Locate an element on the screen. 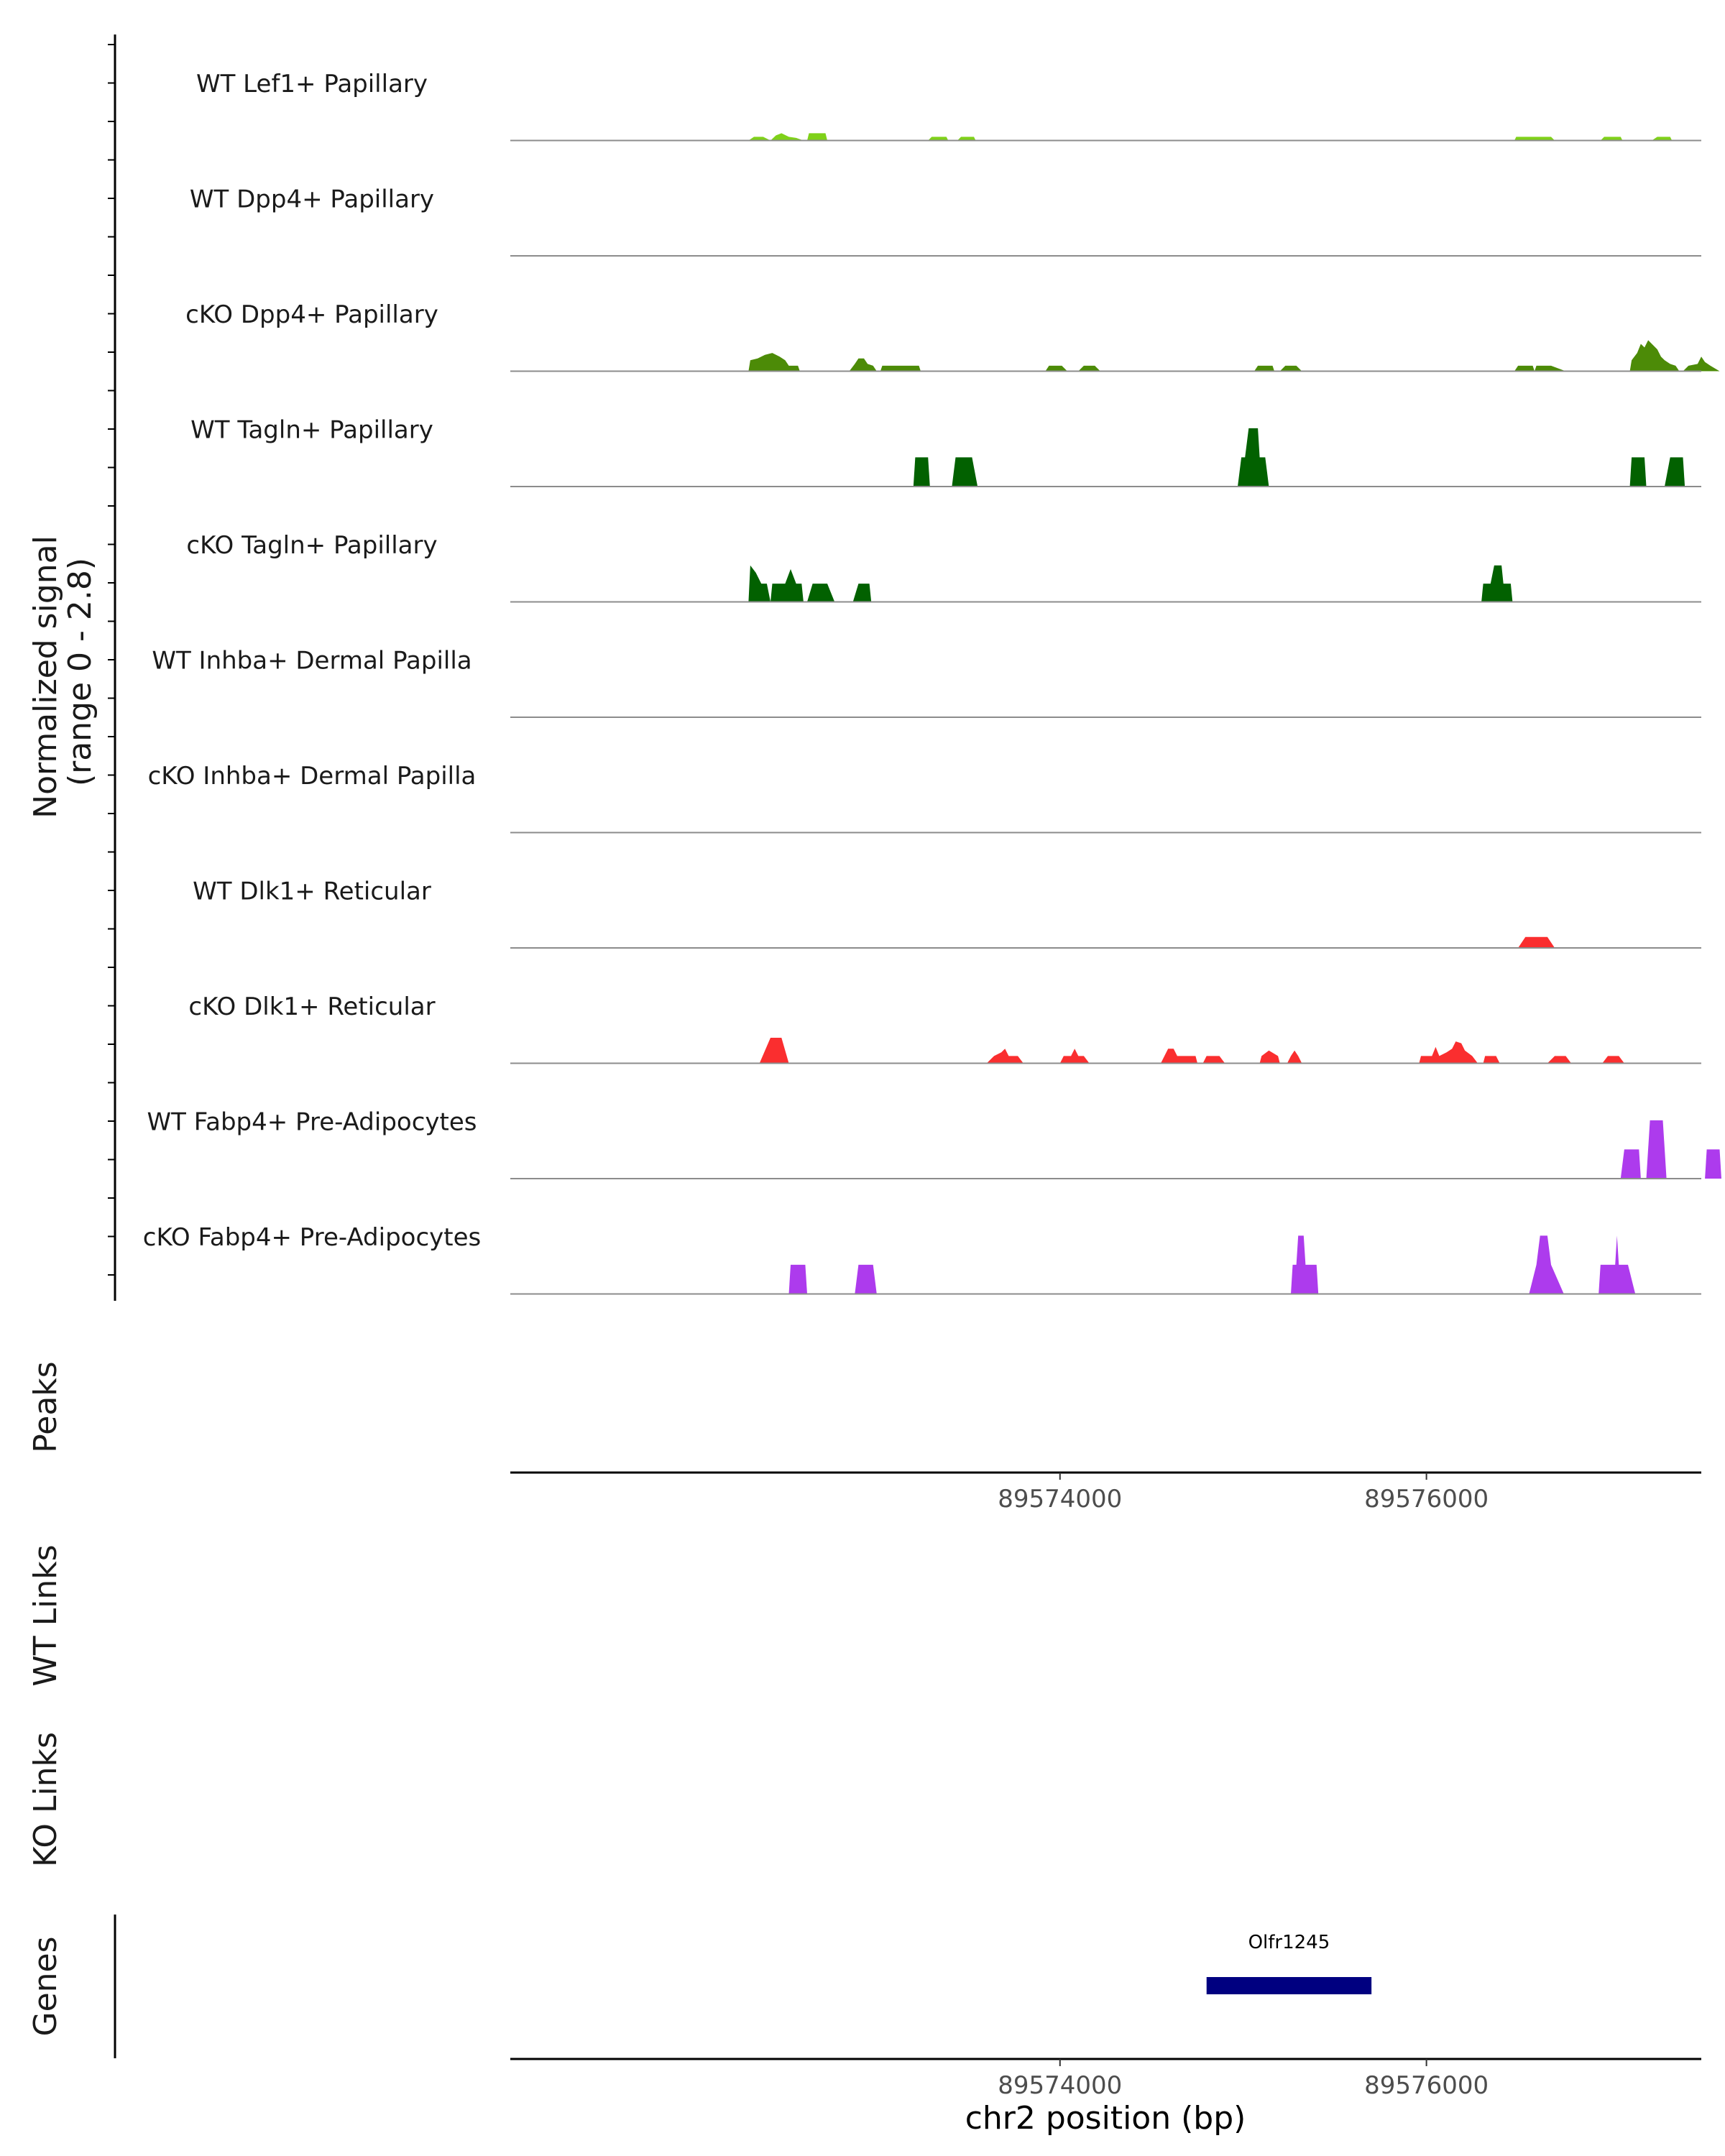 The height and width of the screenshot is (2156, 1725). ko-links-label: KO Links is located at coordinates (45, 1799).